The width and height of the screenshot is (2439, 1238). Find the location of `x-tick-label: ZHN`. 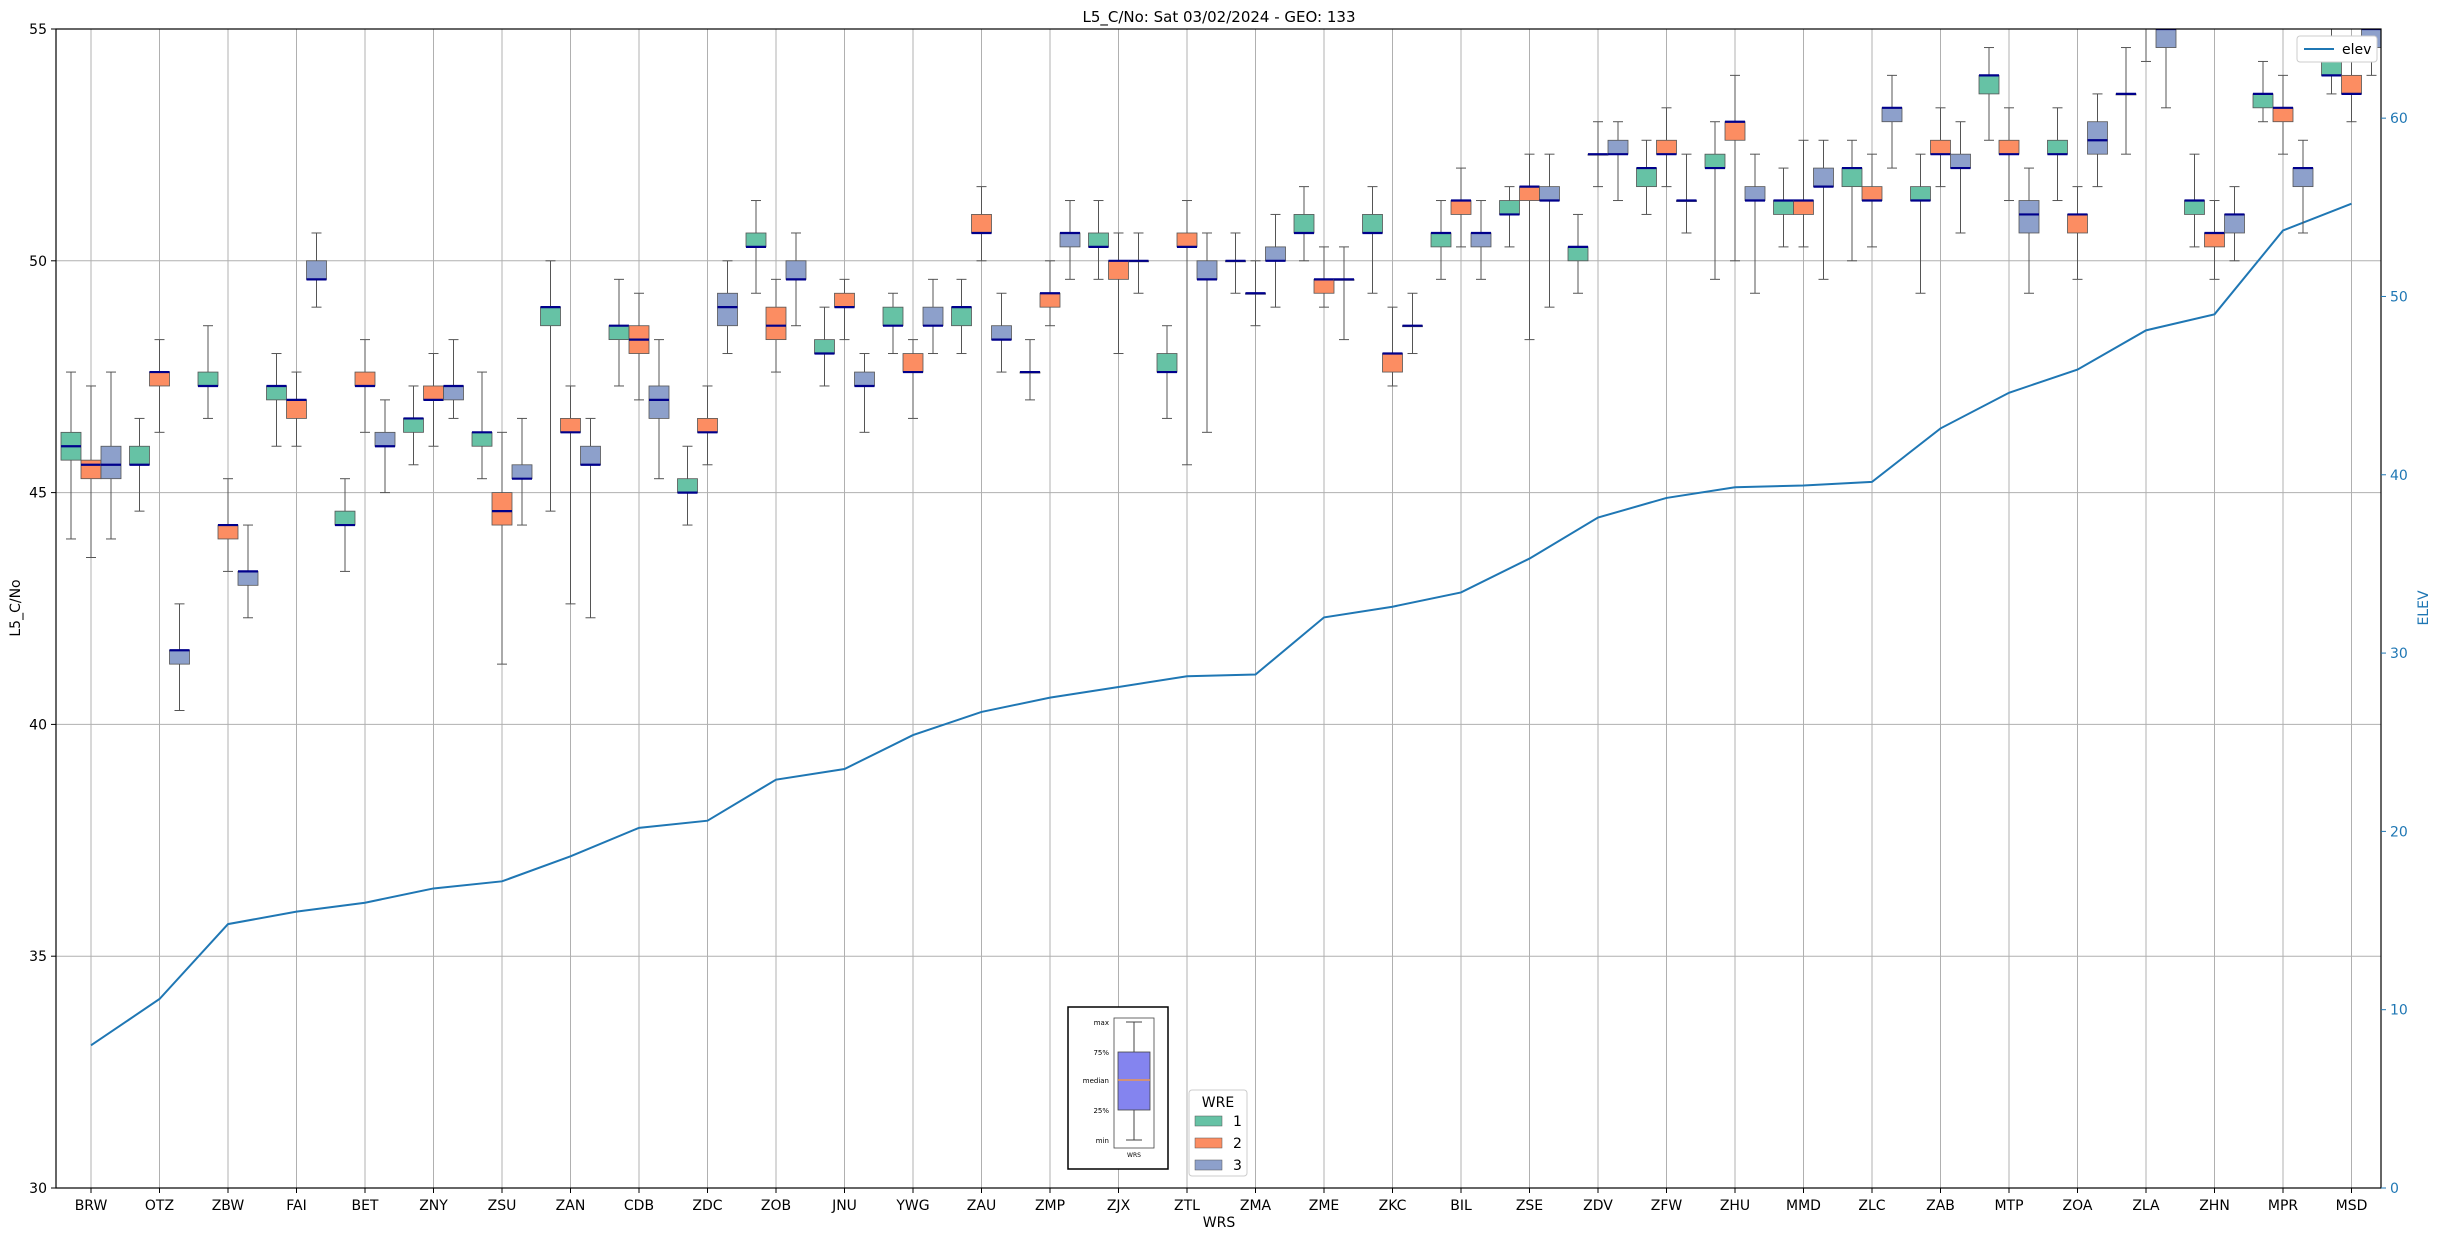

x-tick-label: ZHN is located at coordinates (2214, 1206).